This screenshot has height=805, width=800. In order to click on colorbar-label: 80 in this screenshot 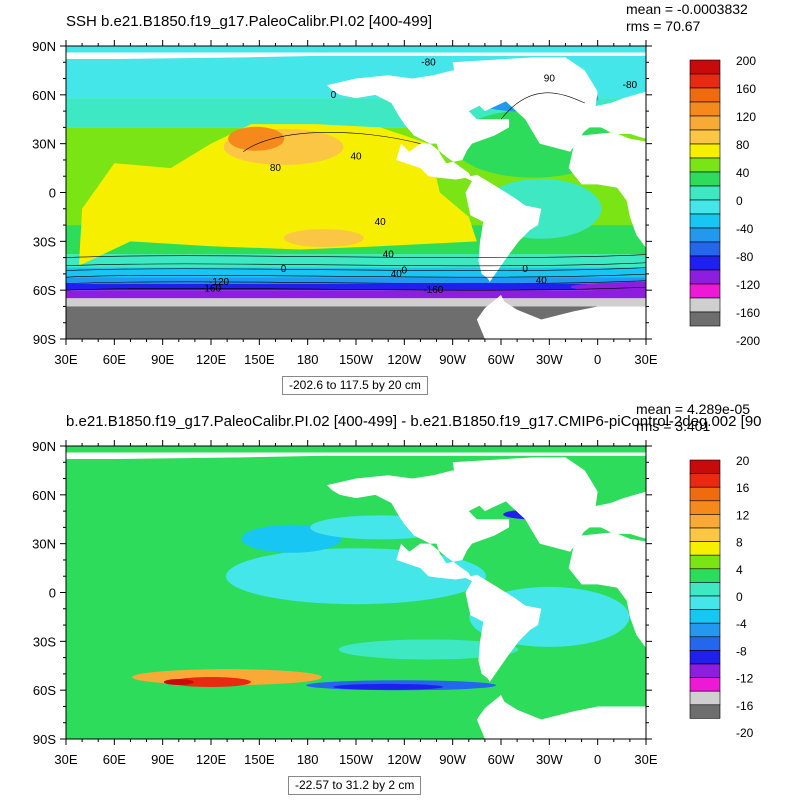, I will do `click(743, 145)`.